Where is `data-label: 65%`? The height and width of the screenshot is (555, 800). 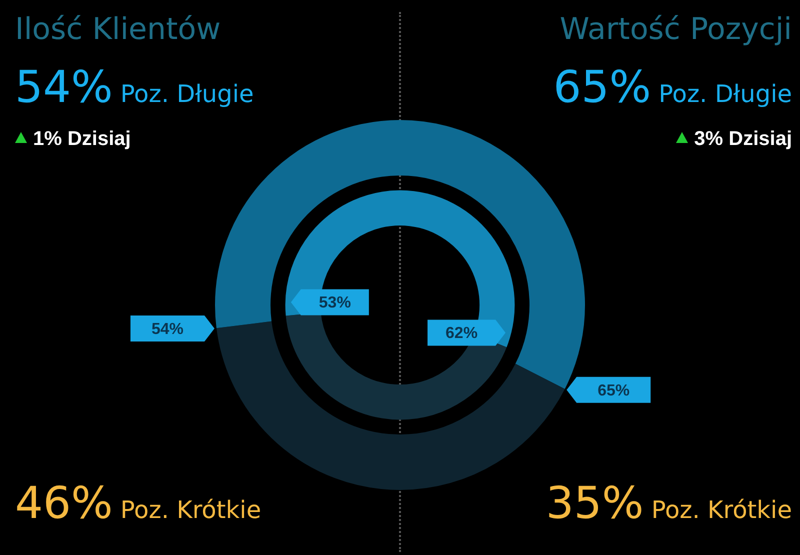 data-label: 65% is located at coordinates (614, 391).